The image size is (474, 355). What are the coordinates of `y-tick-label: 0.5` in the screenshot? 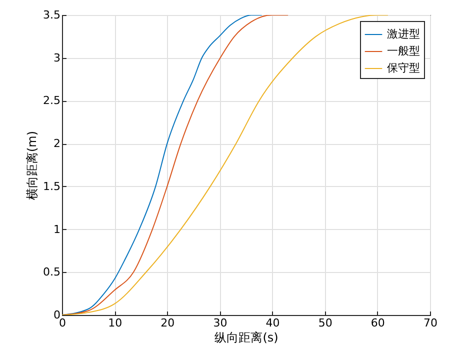 It's located at (51, 272).